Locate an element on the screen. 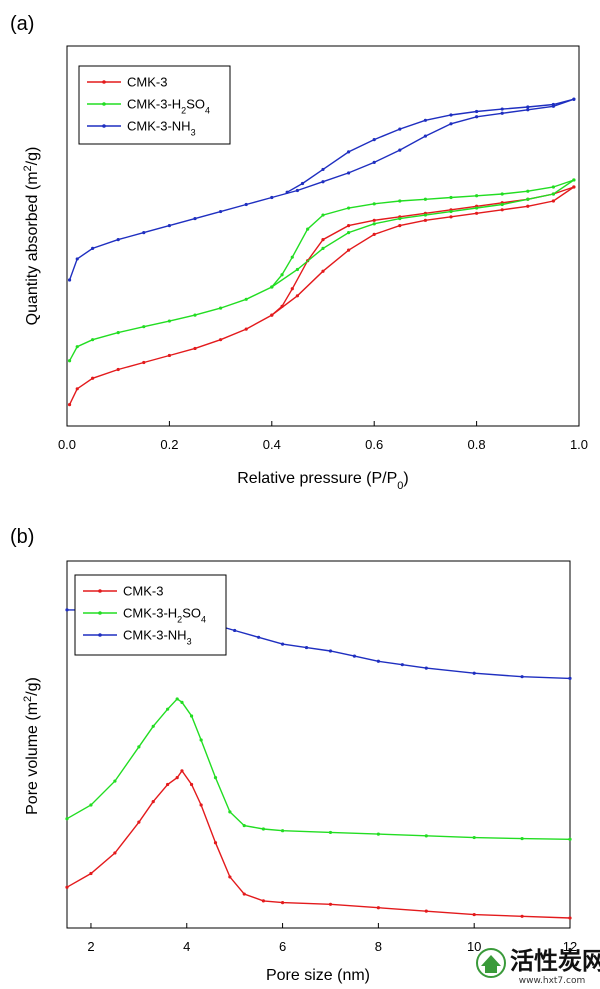  plot-a-x-ticks: 0.0 0.2 0.4 0.6 0.8 1.0 is located at coordinates (323, 436).